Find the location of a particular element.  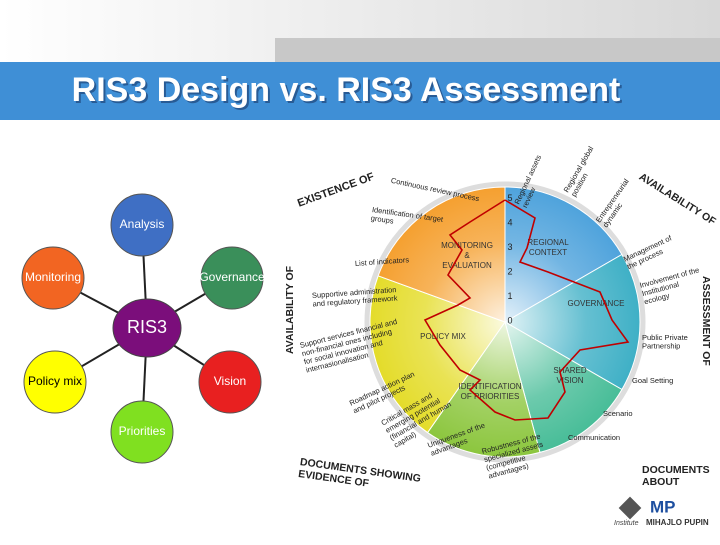

segment-label-line: EVALUATION is located at coordinates (467, 265).